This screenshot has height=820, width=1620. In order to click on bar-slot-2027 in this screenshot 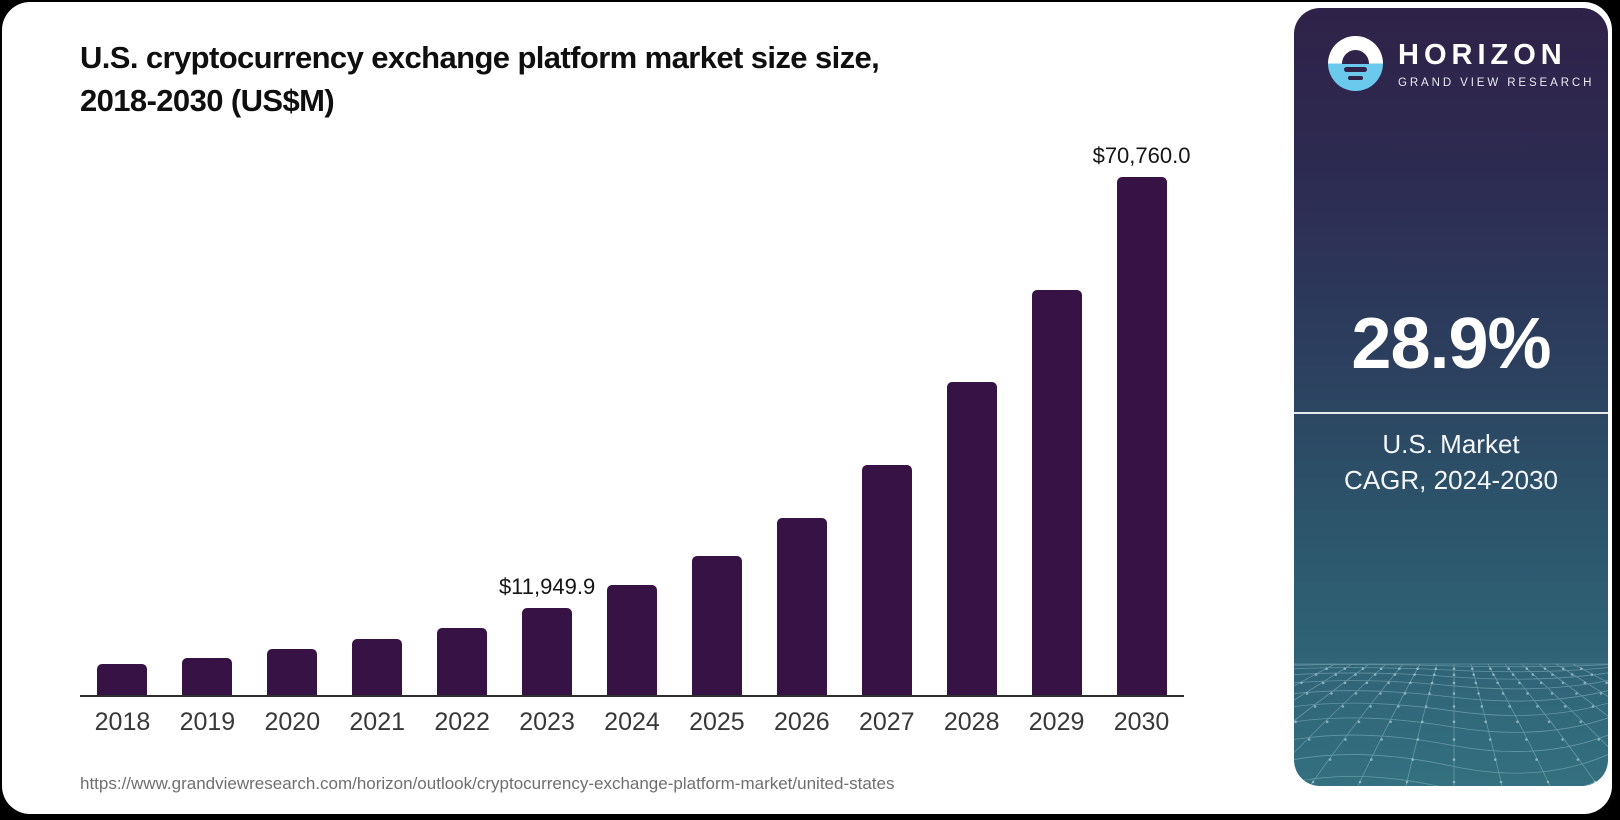, I will do `click(886, 436)`.